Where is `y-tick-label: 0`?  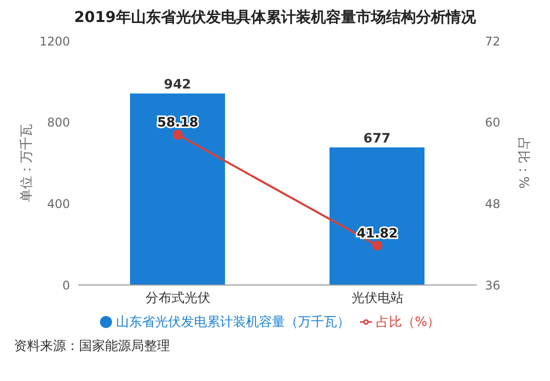
y-tick-label: 0 is located at coordinates (66, 285).